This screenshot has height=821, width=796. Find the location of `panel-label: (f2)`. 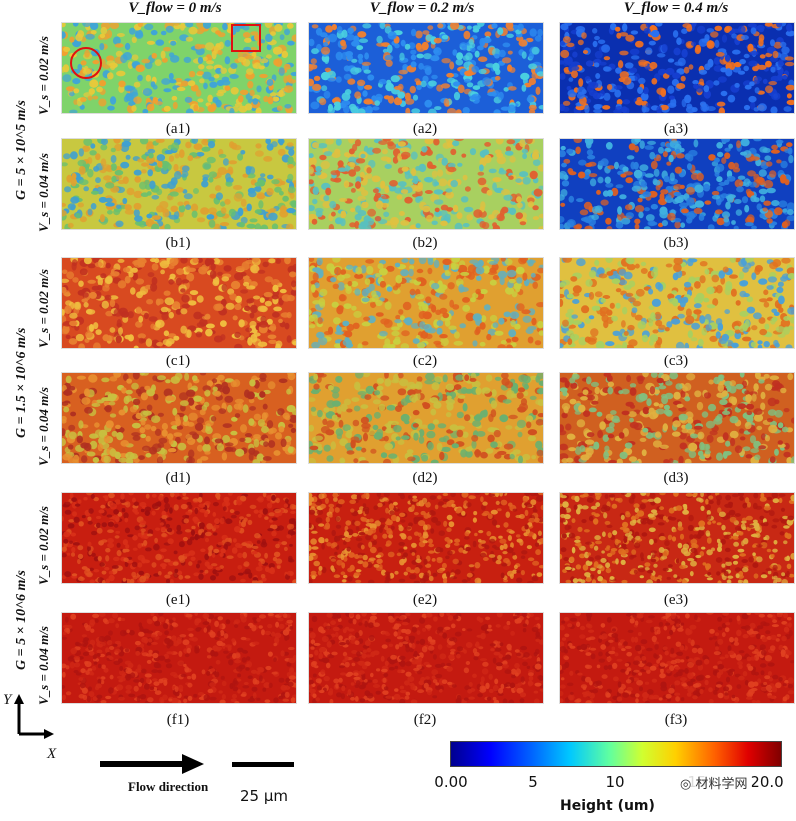

panel-label: (f2) is located at coordinates (425, 720).